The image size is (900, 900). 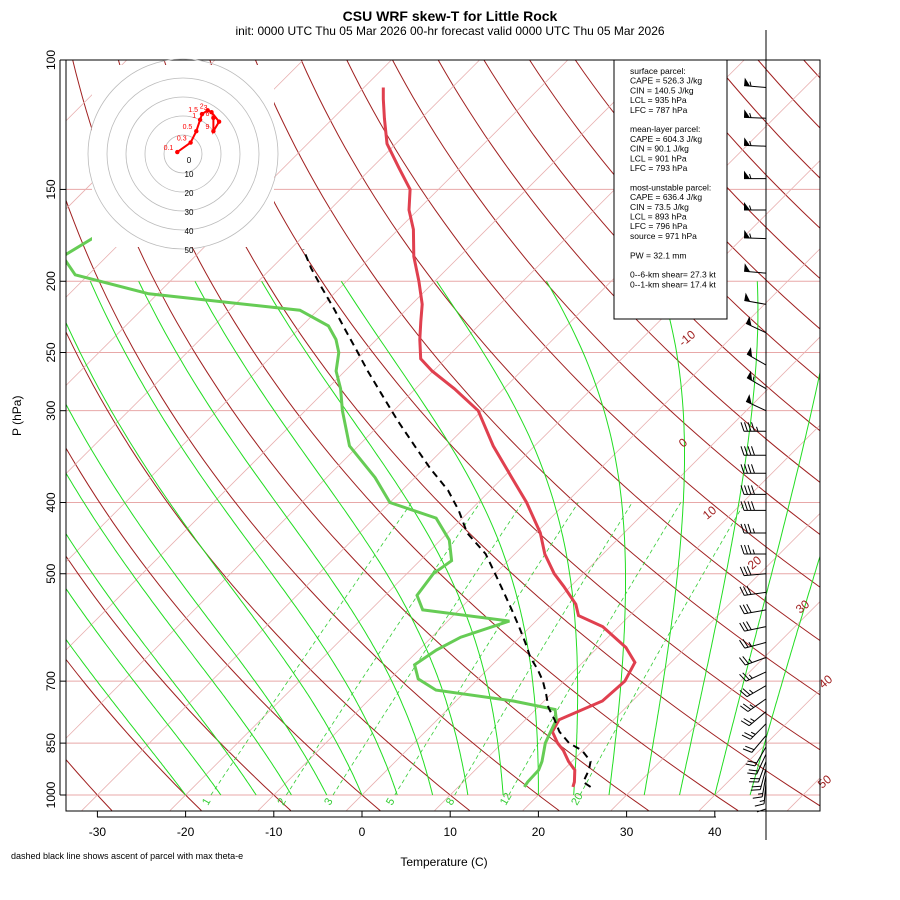 I want to click on hodograph-ring-label: 40, so click(x=189, y=231).